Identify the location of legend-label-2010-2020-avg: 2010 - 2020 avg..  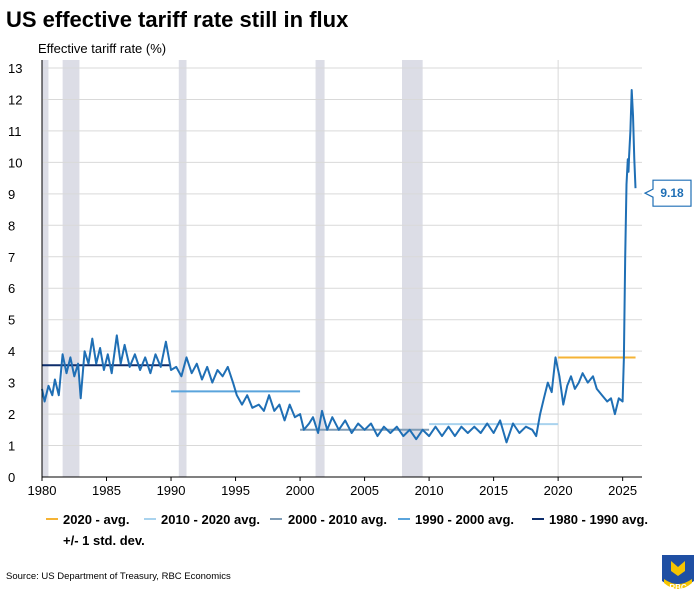
(210, 519).